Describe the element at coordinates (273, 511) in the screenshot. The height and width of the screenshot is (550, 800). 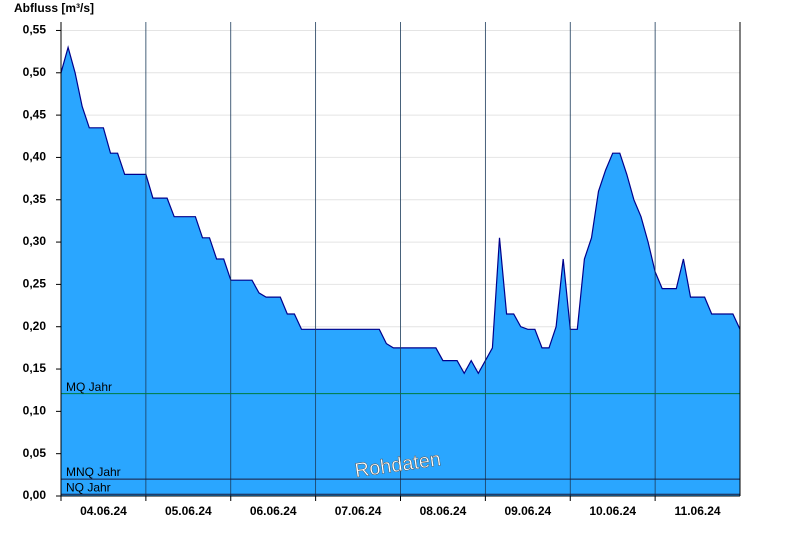
I see `x-tick-label: 06.06.24` at that location.